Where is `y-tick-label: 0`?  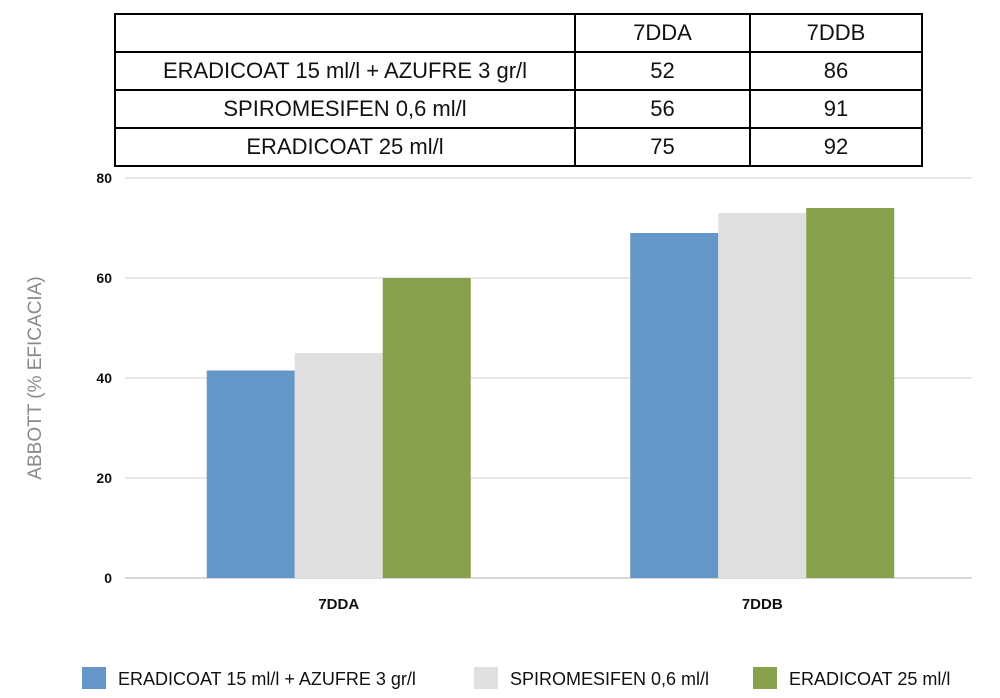
y-tick-label: 0 is located at coordinates (108, 578).